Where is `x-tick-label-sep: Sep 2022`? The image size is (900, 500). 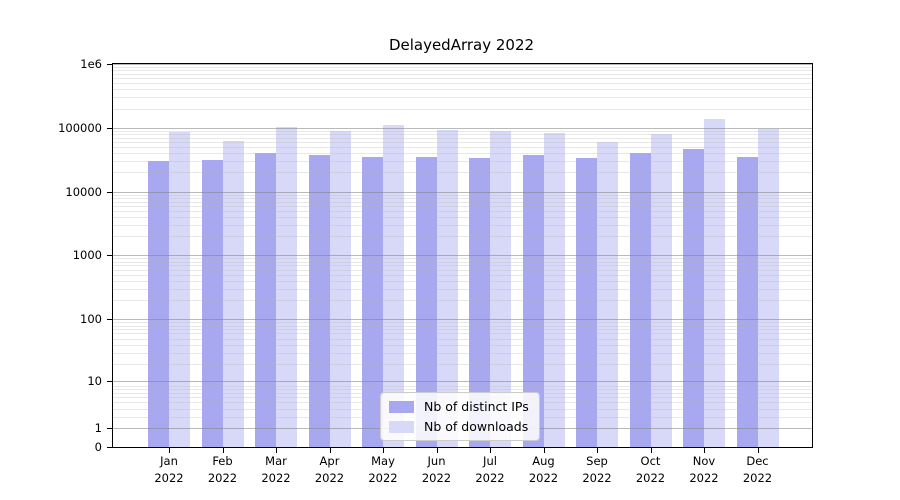 x-tick-label-sep: Sep 2022 is located at coordinates (597, 469).